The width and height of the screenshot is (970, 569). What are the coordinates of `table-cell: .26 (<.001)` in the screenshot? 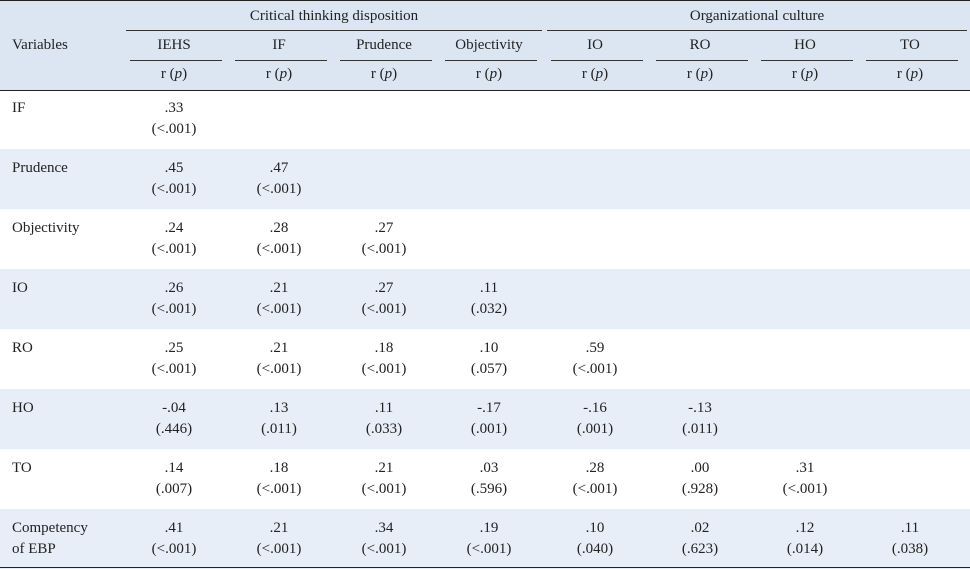 It's located at (174, 299).